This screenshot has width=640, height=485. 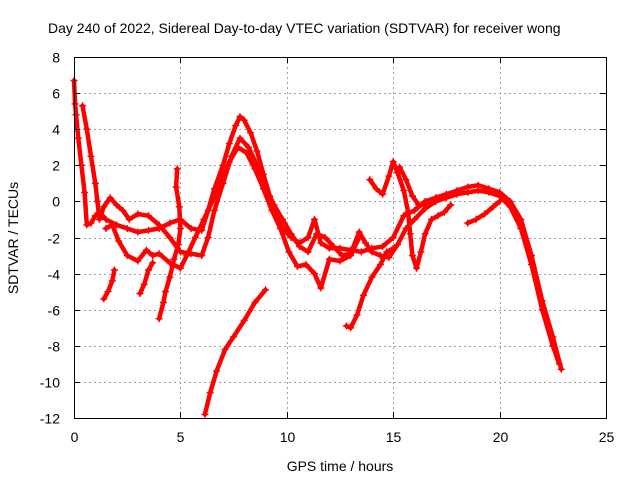 I want to click on series-track-d, so click(x=109, y=284).